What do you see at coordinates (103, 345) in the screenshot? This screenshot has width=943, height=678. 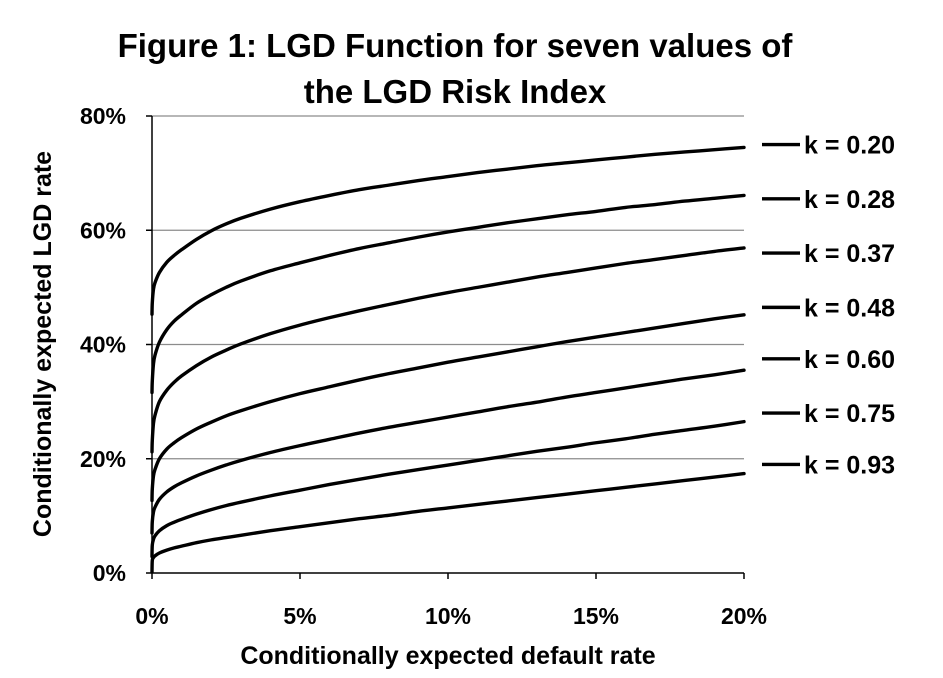 I see `y-tick-label: 40%` at bounding box center [103, 345].